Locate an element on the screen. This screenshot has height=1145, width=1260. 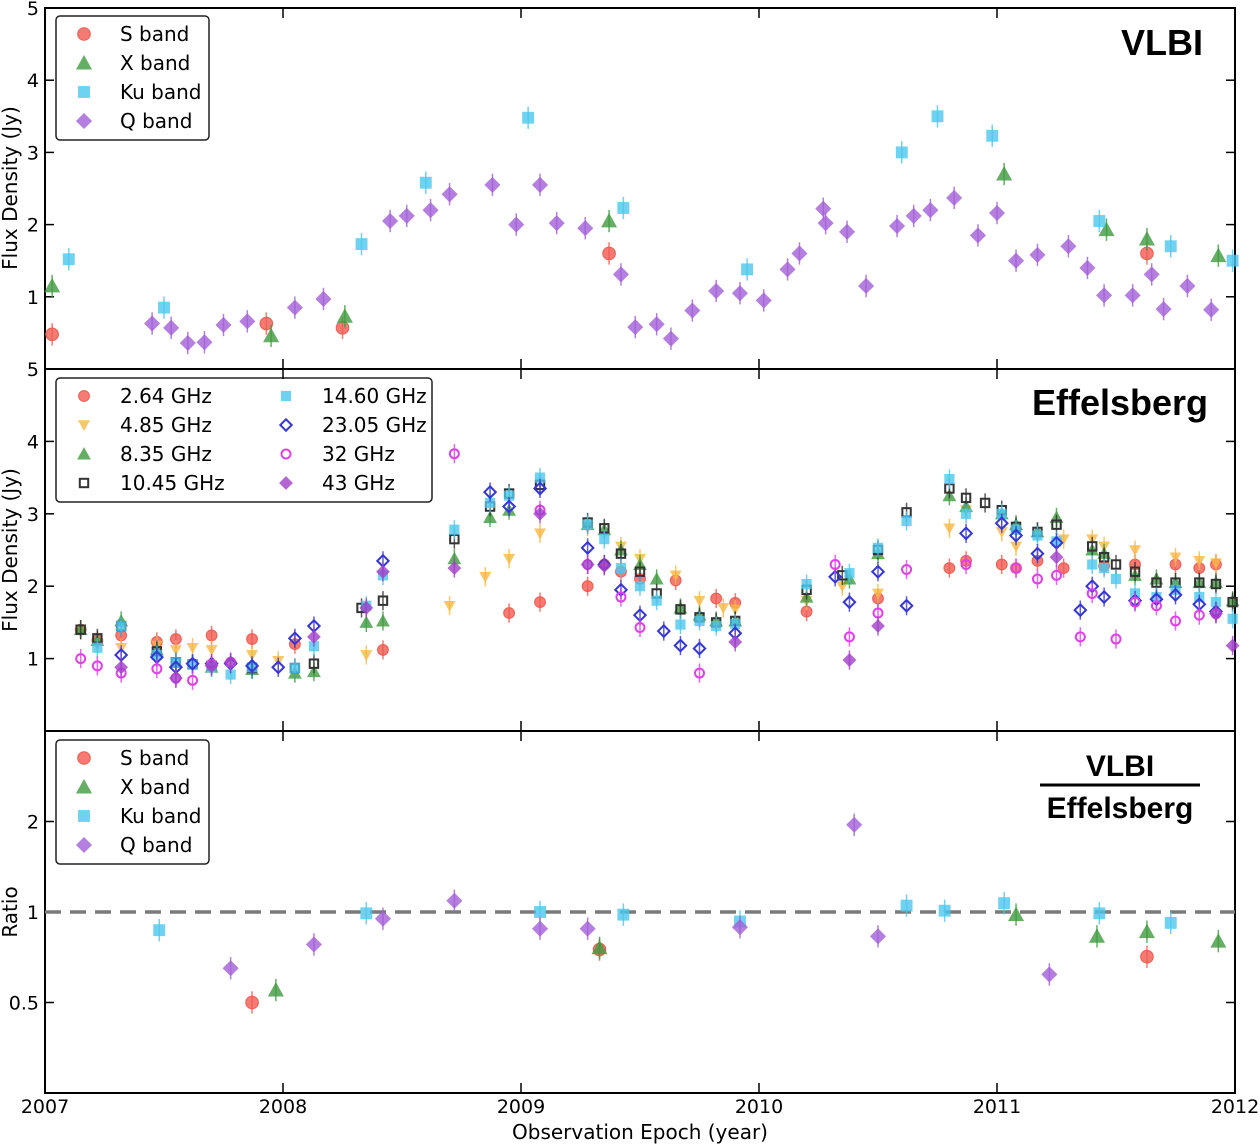
y-tick-label: 4 is located at coordinates (33, 81).